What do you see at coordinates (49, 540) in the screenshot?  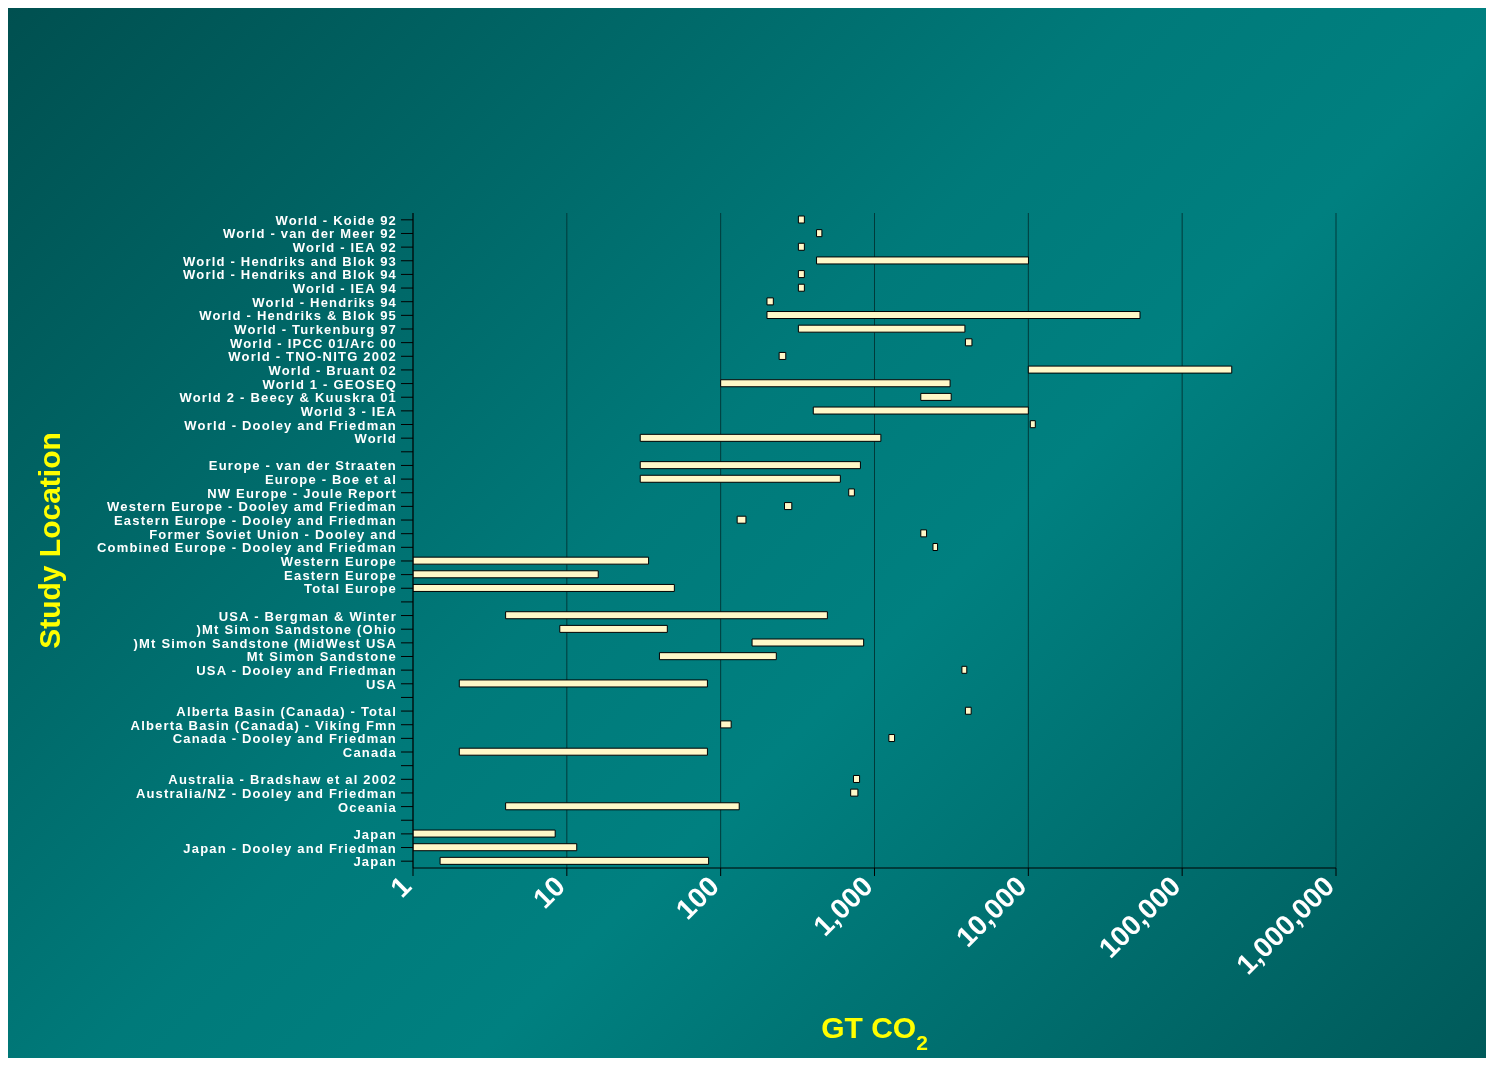 I see `y-axis-title: Study Location` at bounding box center [49, 540].